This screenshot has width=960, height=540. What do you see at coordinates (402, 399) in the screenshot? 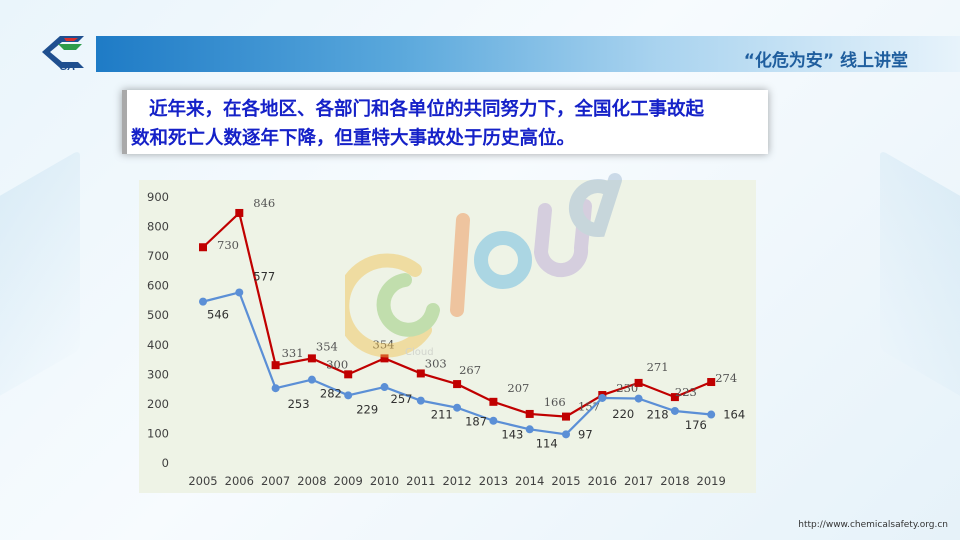
I see `series-1-label-2010: 257` at bounding box center [402, 399].